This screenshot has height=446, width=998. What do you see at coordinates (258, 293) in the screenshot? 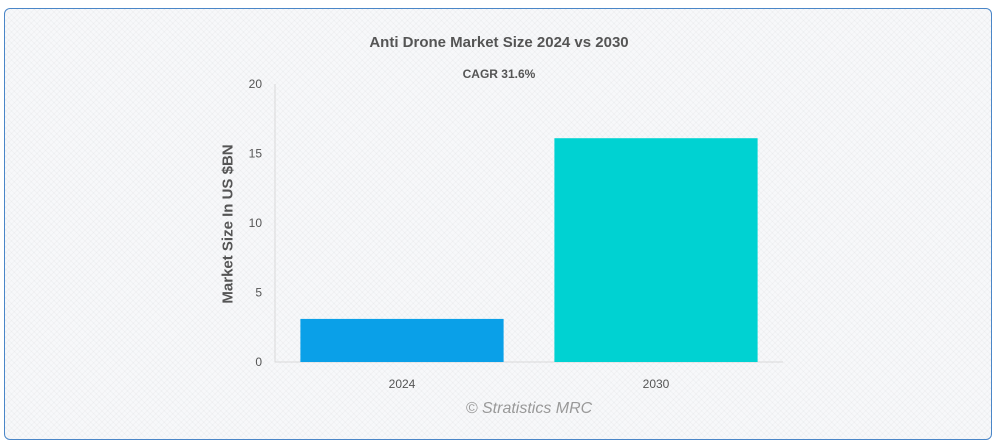
I see `y-tick-label: 5` at bounding box center [258, 293].